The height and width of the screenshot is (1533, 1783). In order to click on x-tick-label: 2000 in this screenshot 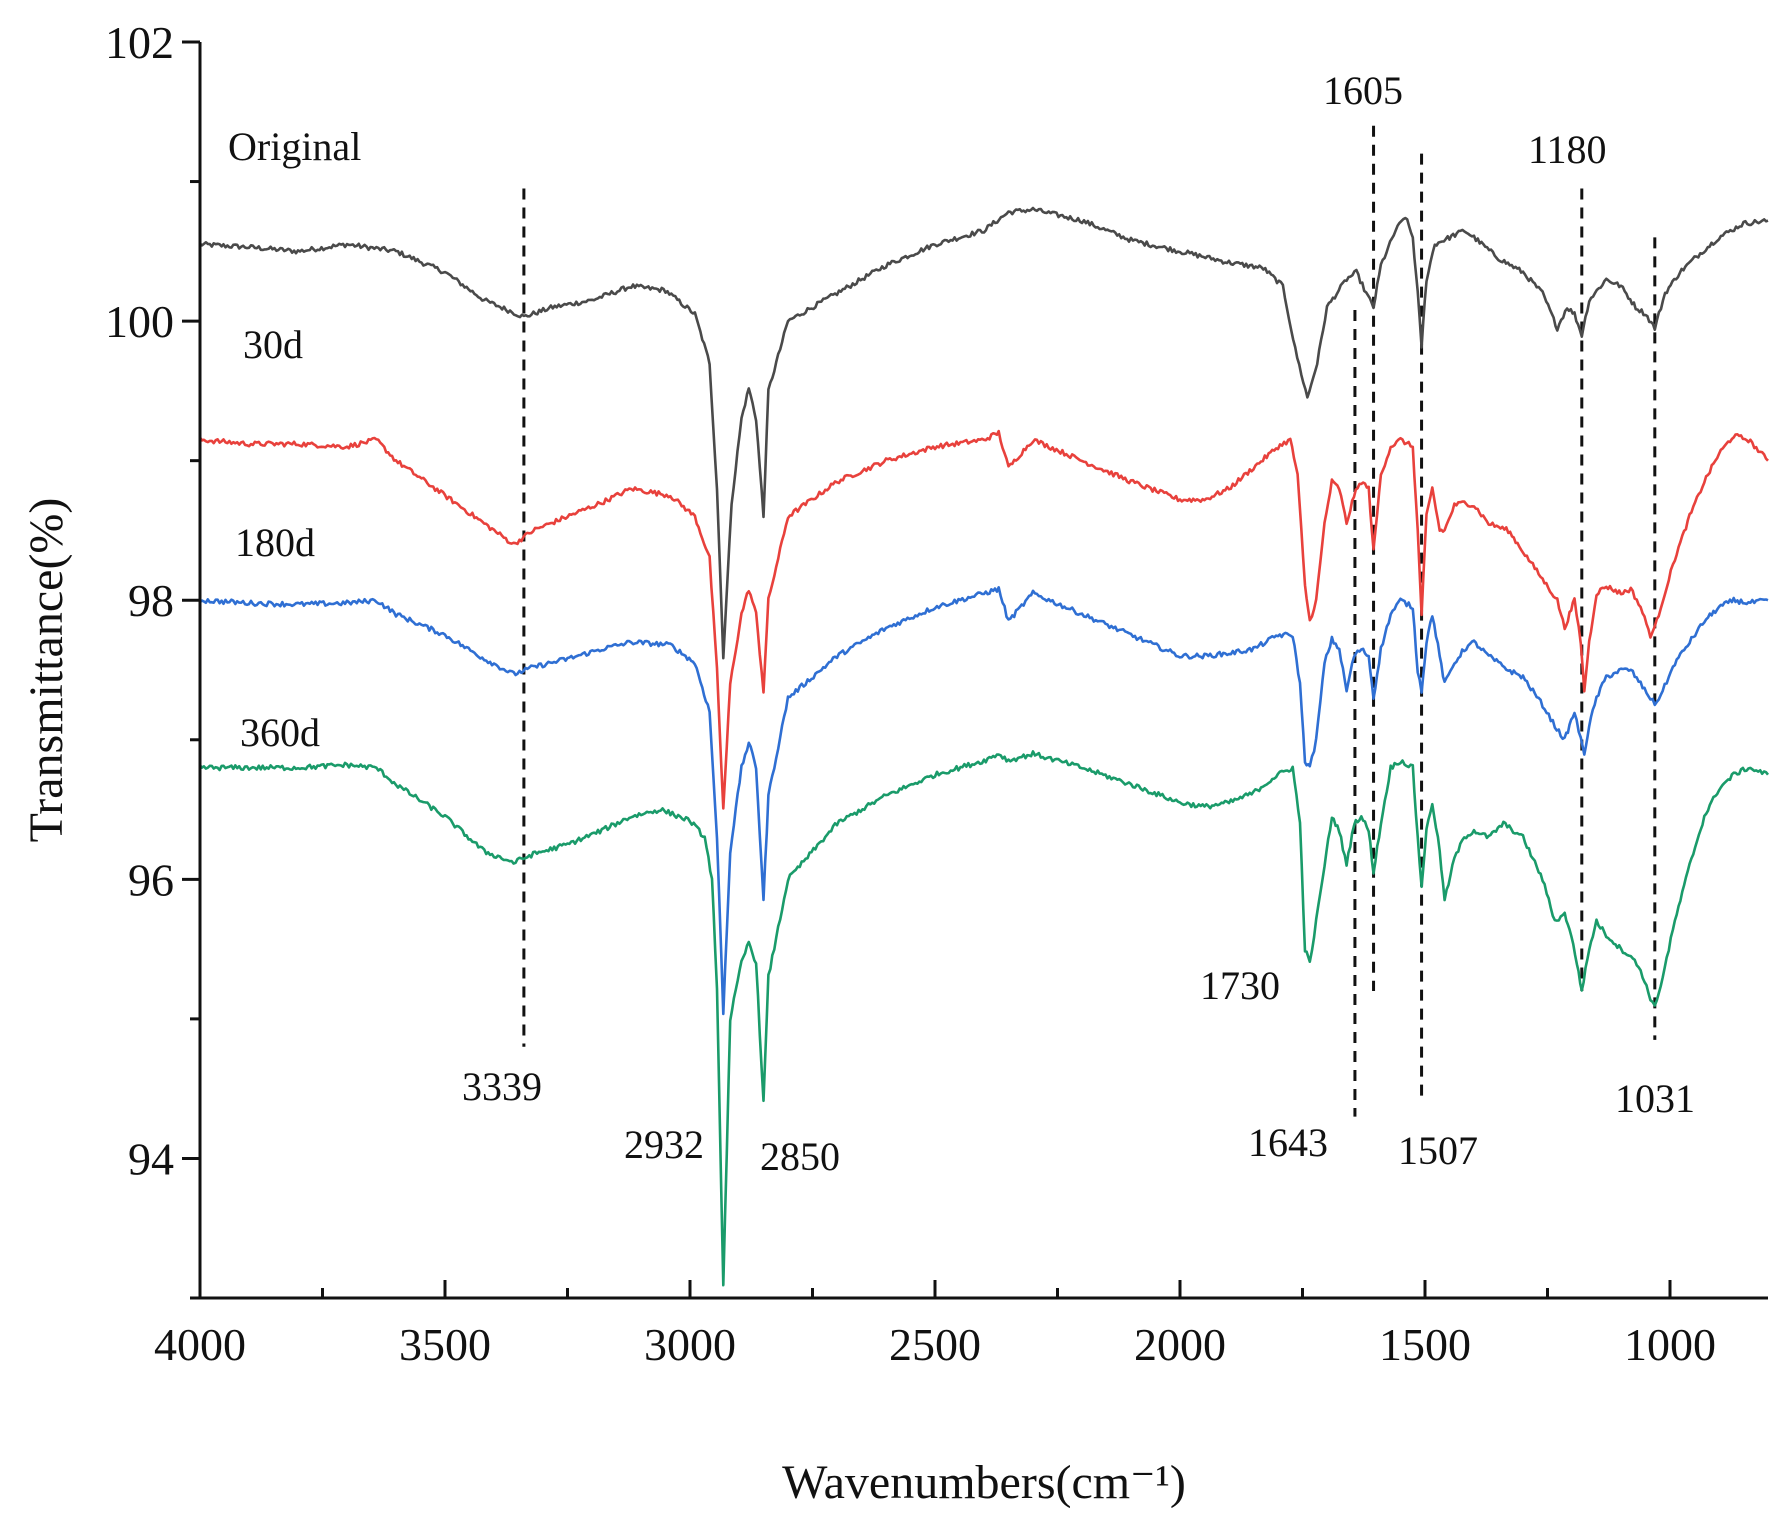, I will do `click(1180, 1344)`.